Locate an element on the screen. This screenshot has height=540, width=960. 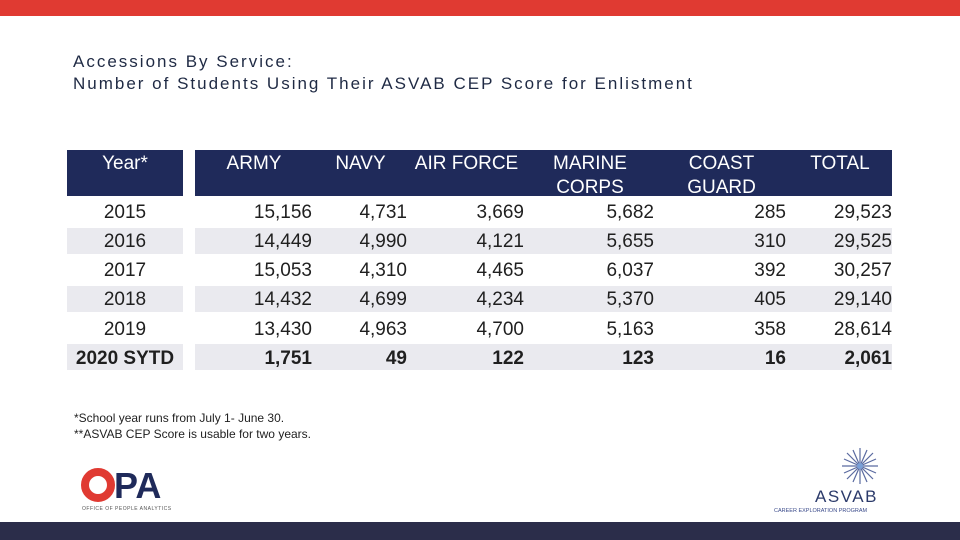
cell-air-force: 4,465 is located at coordinates (500, 270).